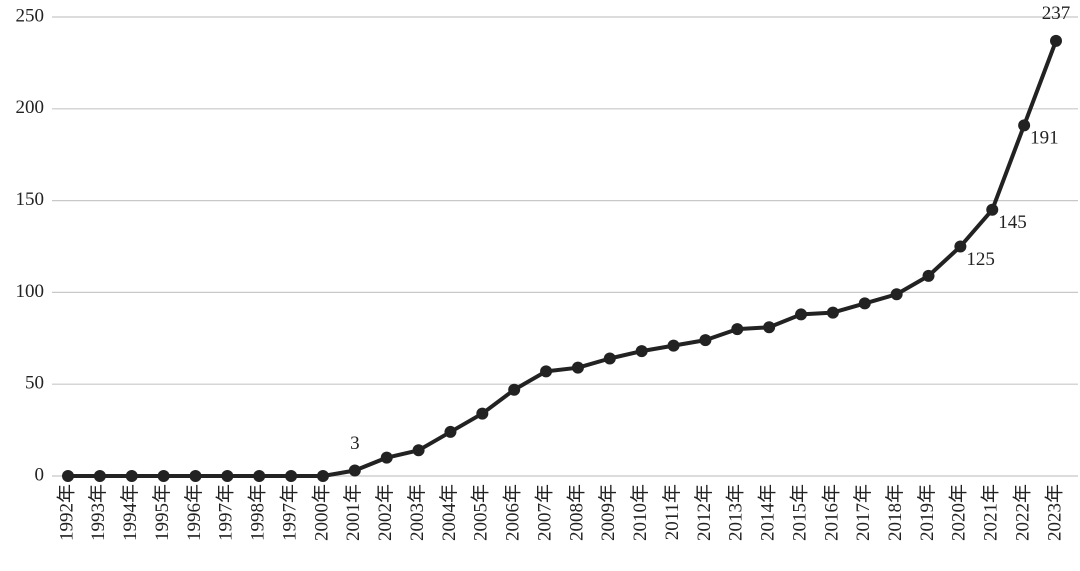 The height and width of the screenshot is (571, 1080). I want to click on x-tick-label: 2012年, so click(704, 512).